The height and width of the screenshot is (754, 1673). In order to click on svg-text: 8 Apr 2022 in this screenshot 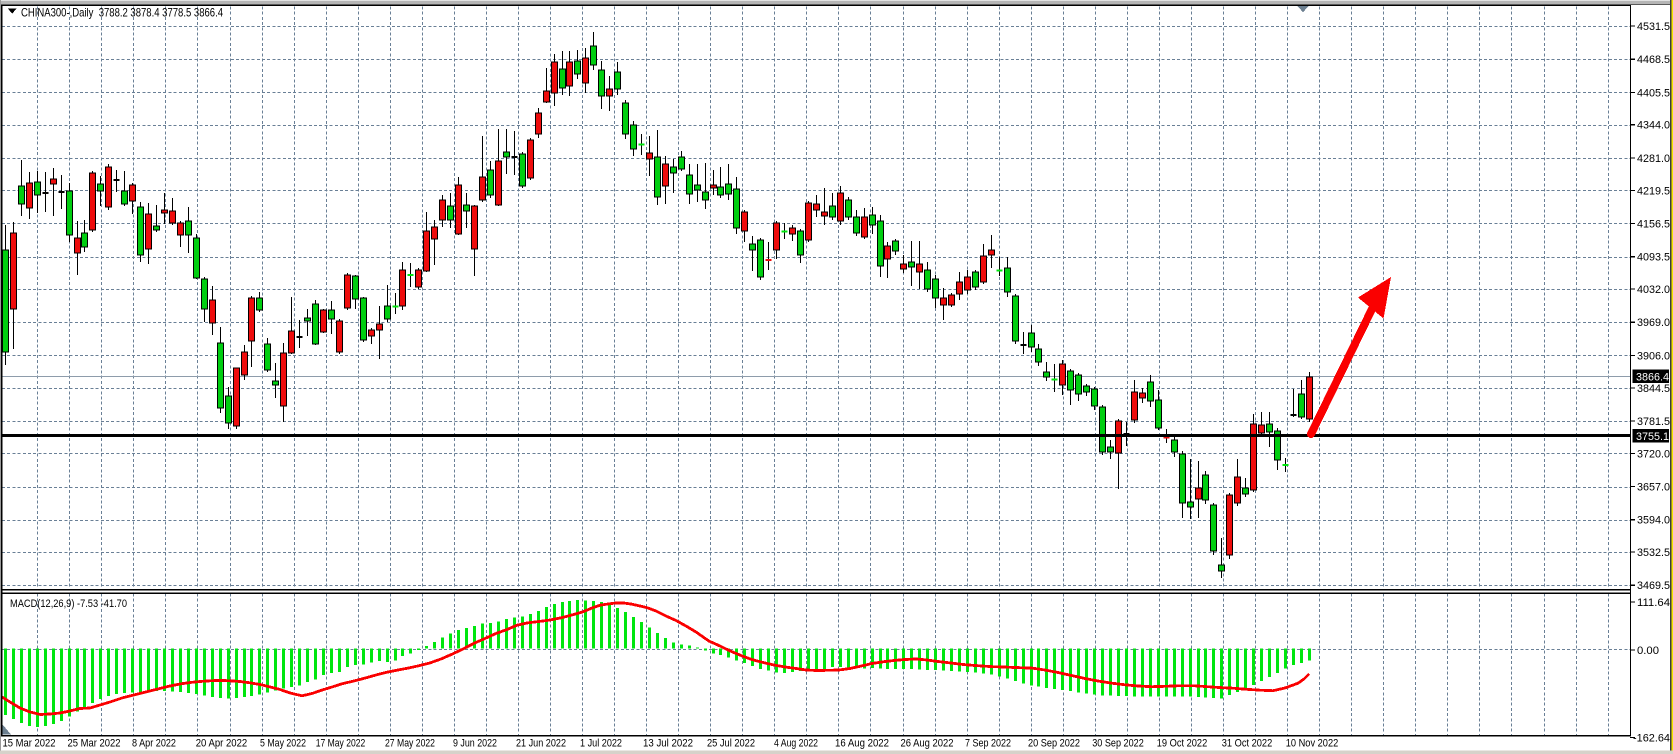, I will do `click(154, 744)`.